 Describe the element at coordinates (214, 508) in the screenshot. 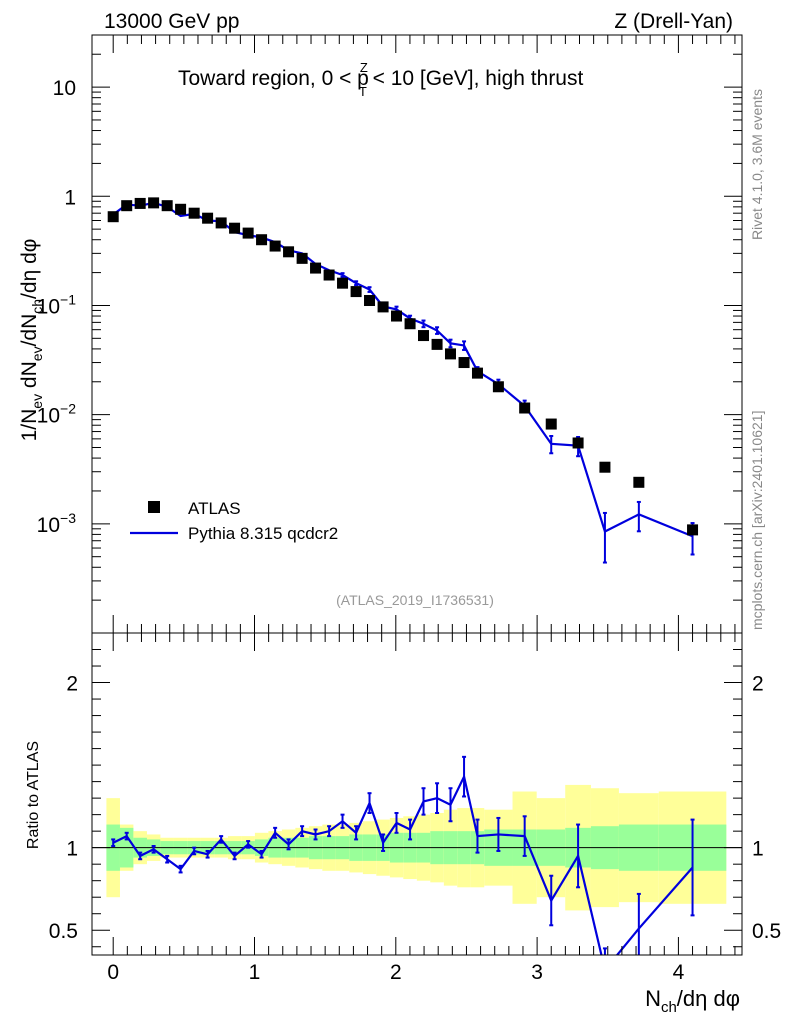

I see `legend-data-label: ATLAS` at that location.